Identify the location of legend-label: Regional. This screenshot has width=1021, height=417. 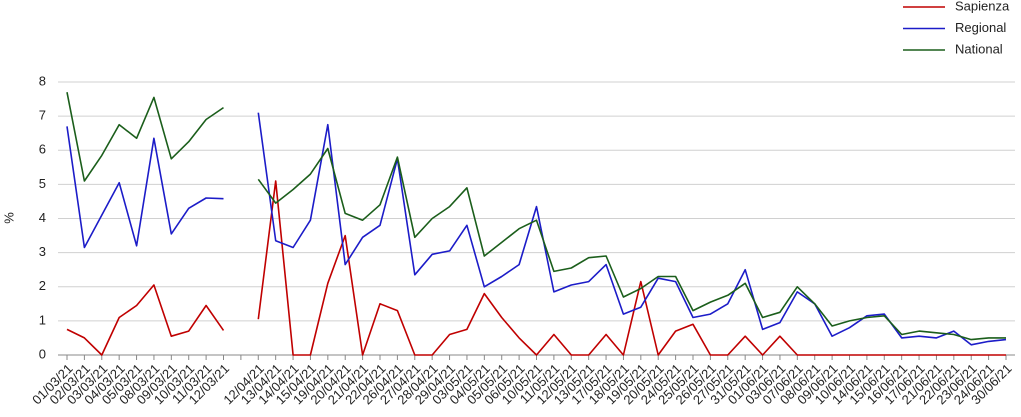
(980, 27).